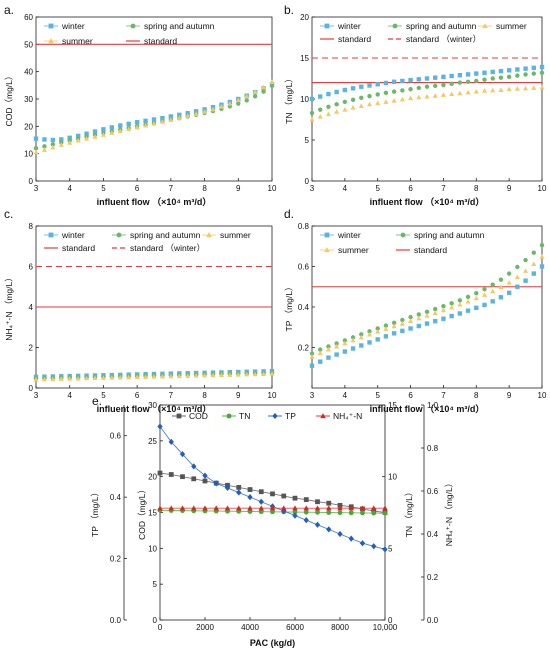 This screenshot has width=550, height=658. Describe the element at coordinates (116, 620) in the screenshot. I see `y-tick-label: 0.0` at that location.